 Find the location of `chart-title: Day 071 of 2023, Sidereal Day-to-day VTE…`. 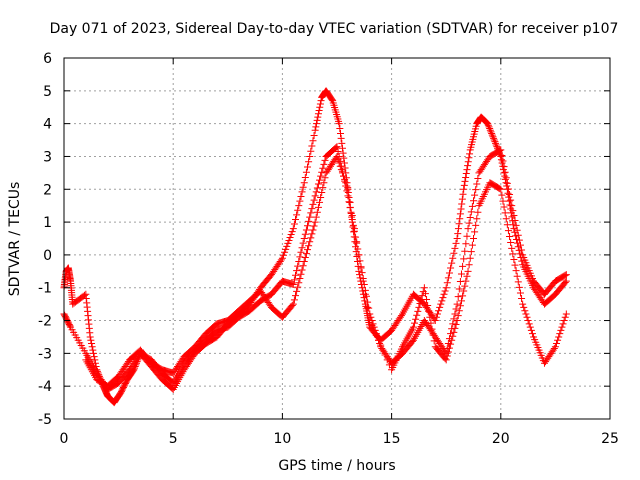

chart-title: Day 071 of 2023, Sidereal Day-to-day VTE… is located at coordinates (334, 29).